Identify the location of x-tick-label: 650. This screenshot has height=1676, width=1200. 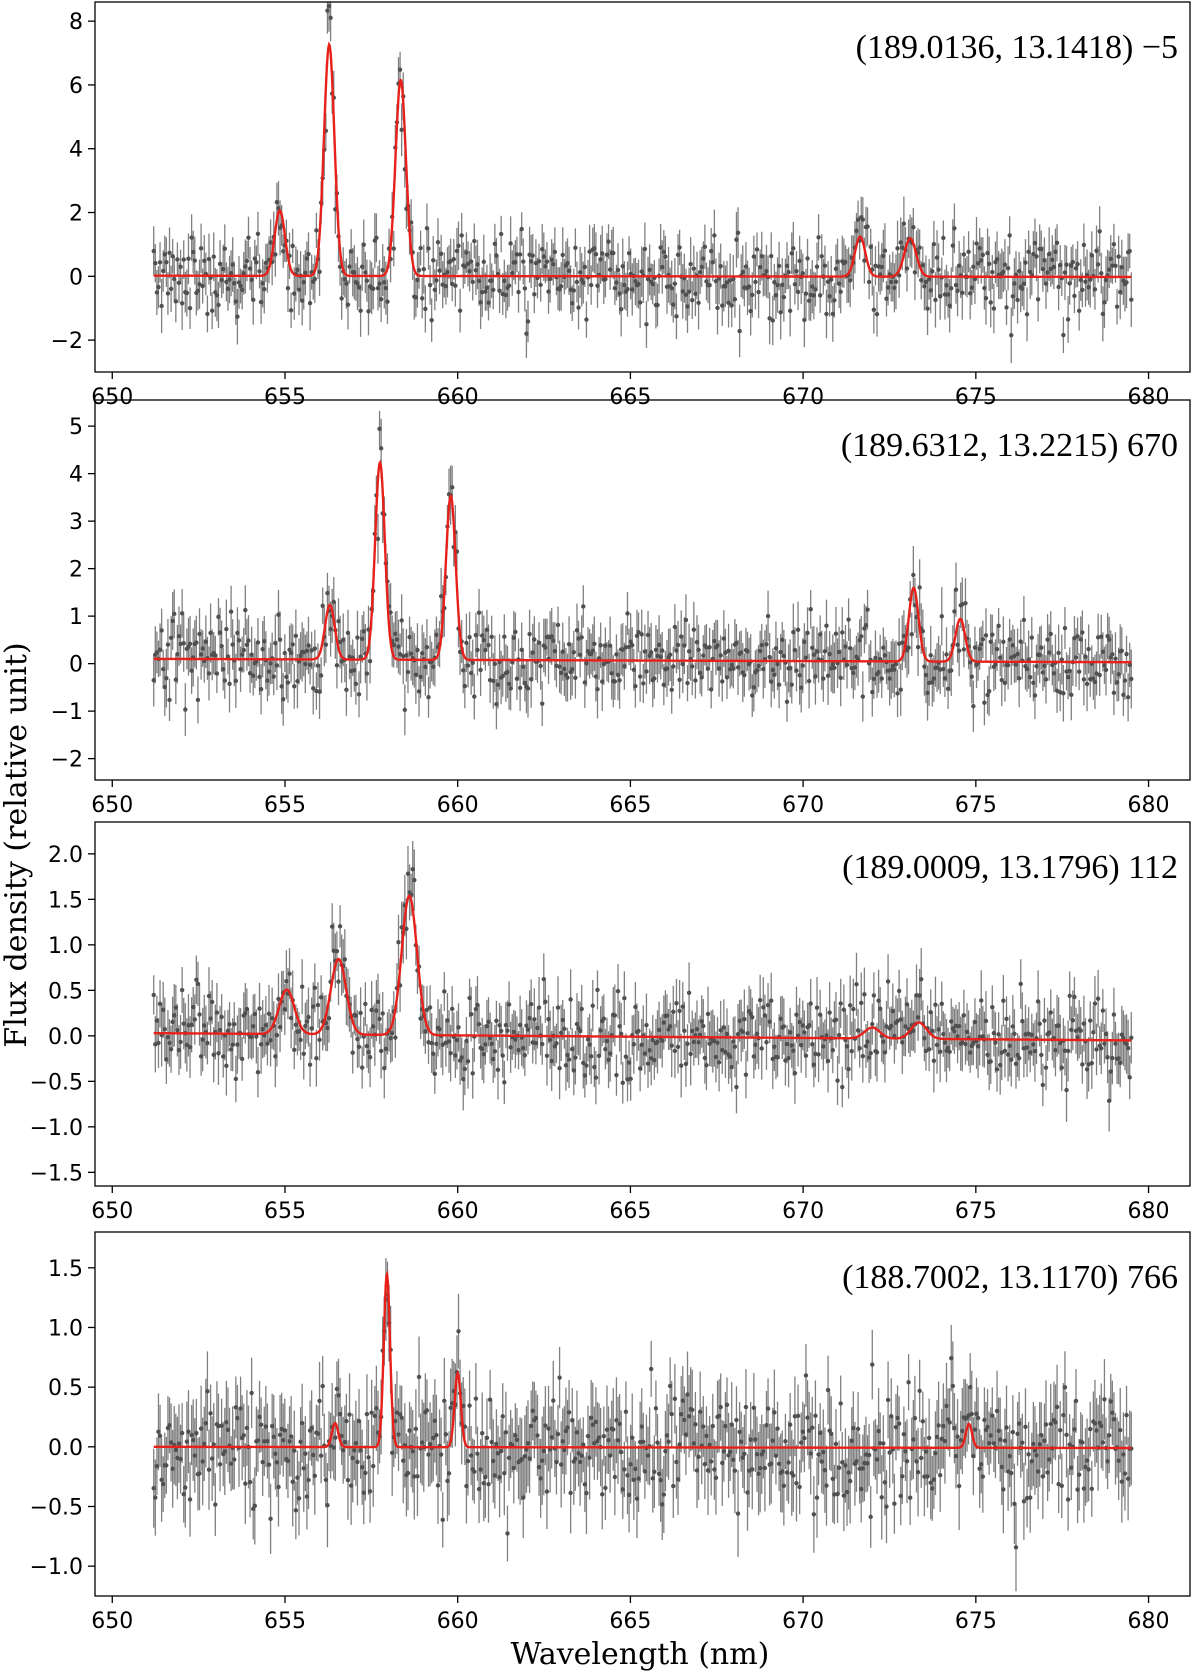
(112, 1211).